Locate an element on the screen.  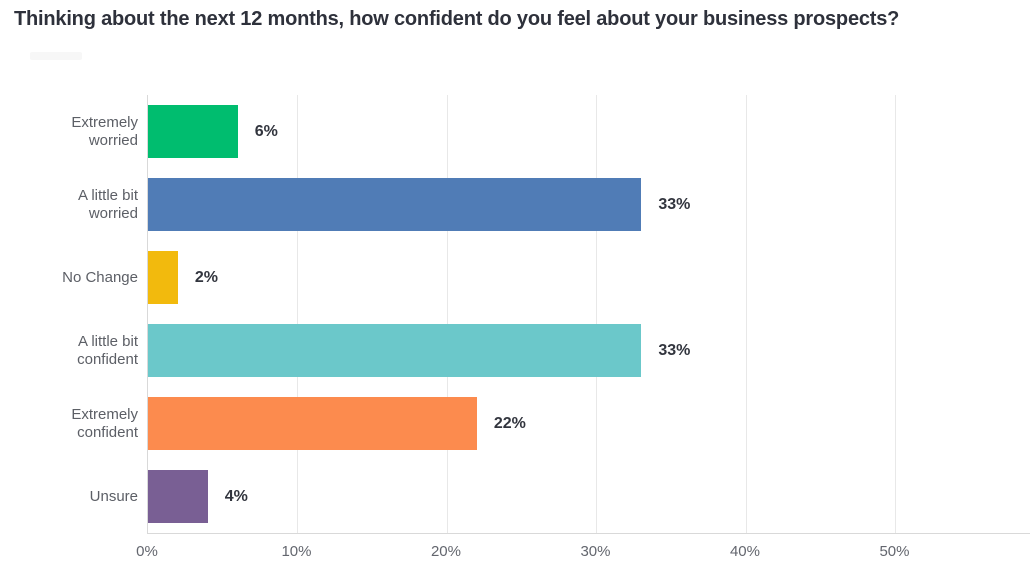
category-label-line: Unsure is located at coordinates (113, 496).